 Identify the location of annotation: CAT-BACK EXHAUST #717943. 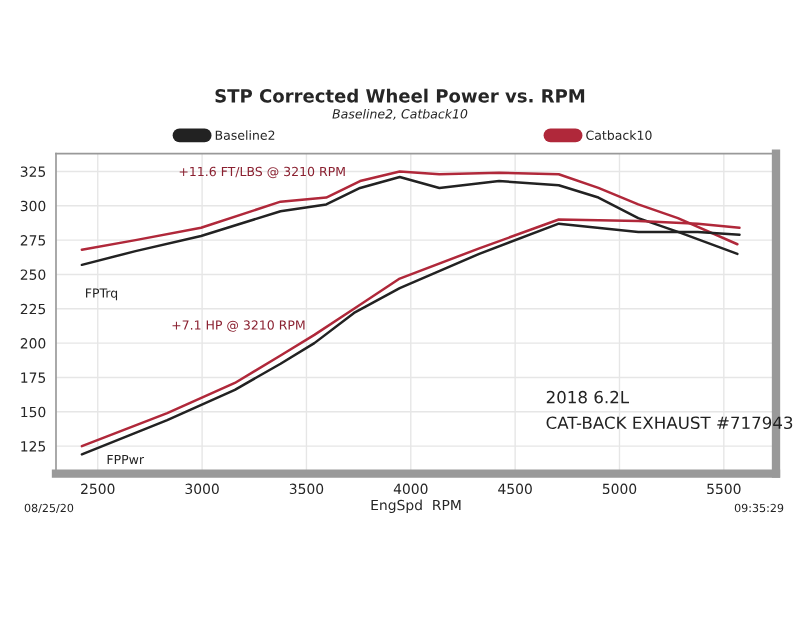
(669, 423).